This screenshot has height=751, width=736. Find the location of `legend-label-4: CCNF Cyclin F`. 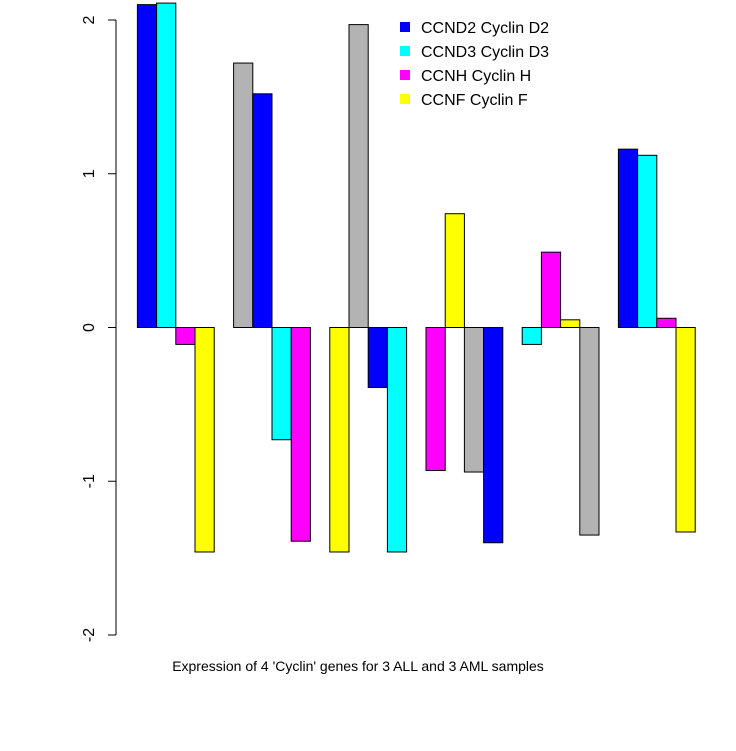

legend-label-4: CCNF Cyclin F is located at coordinates (474, 100).